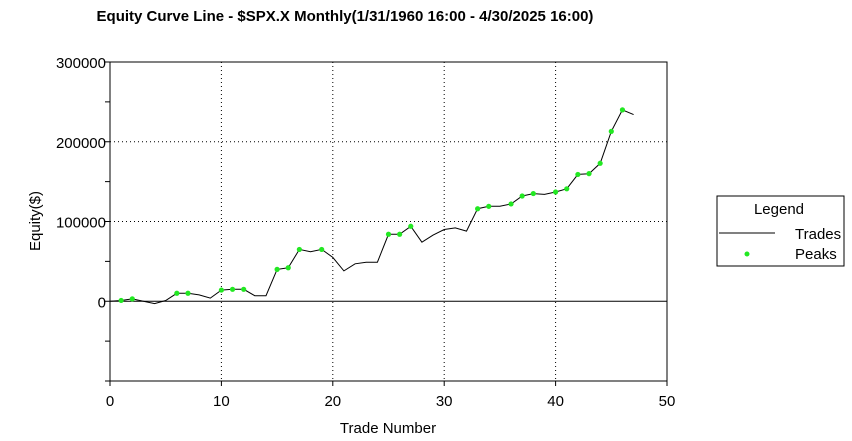  I want to click on legend-title: Legend, so click(779, 209).